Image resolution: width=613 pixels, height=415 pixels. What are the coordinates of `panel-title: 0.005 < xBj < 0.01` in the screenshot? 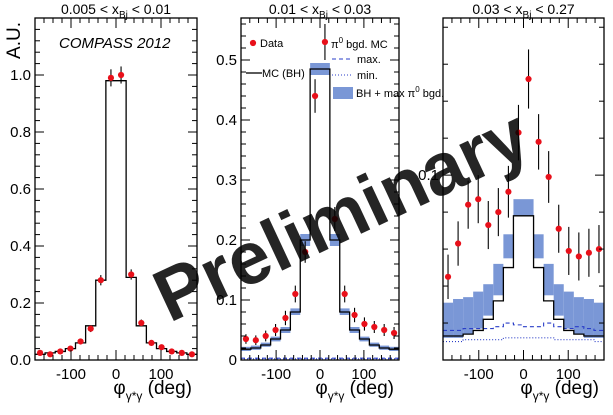 It's located at (116, 11).